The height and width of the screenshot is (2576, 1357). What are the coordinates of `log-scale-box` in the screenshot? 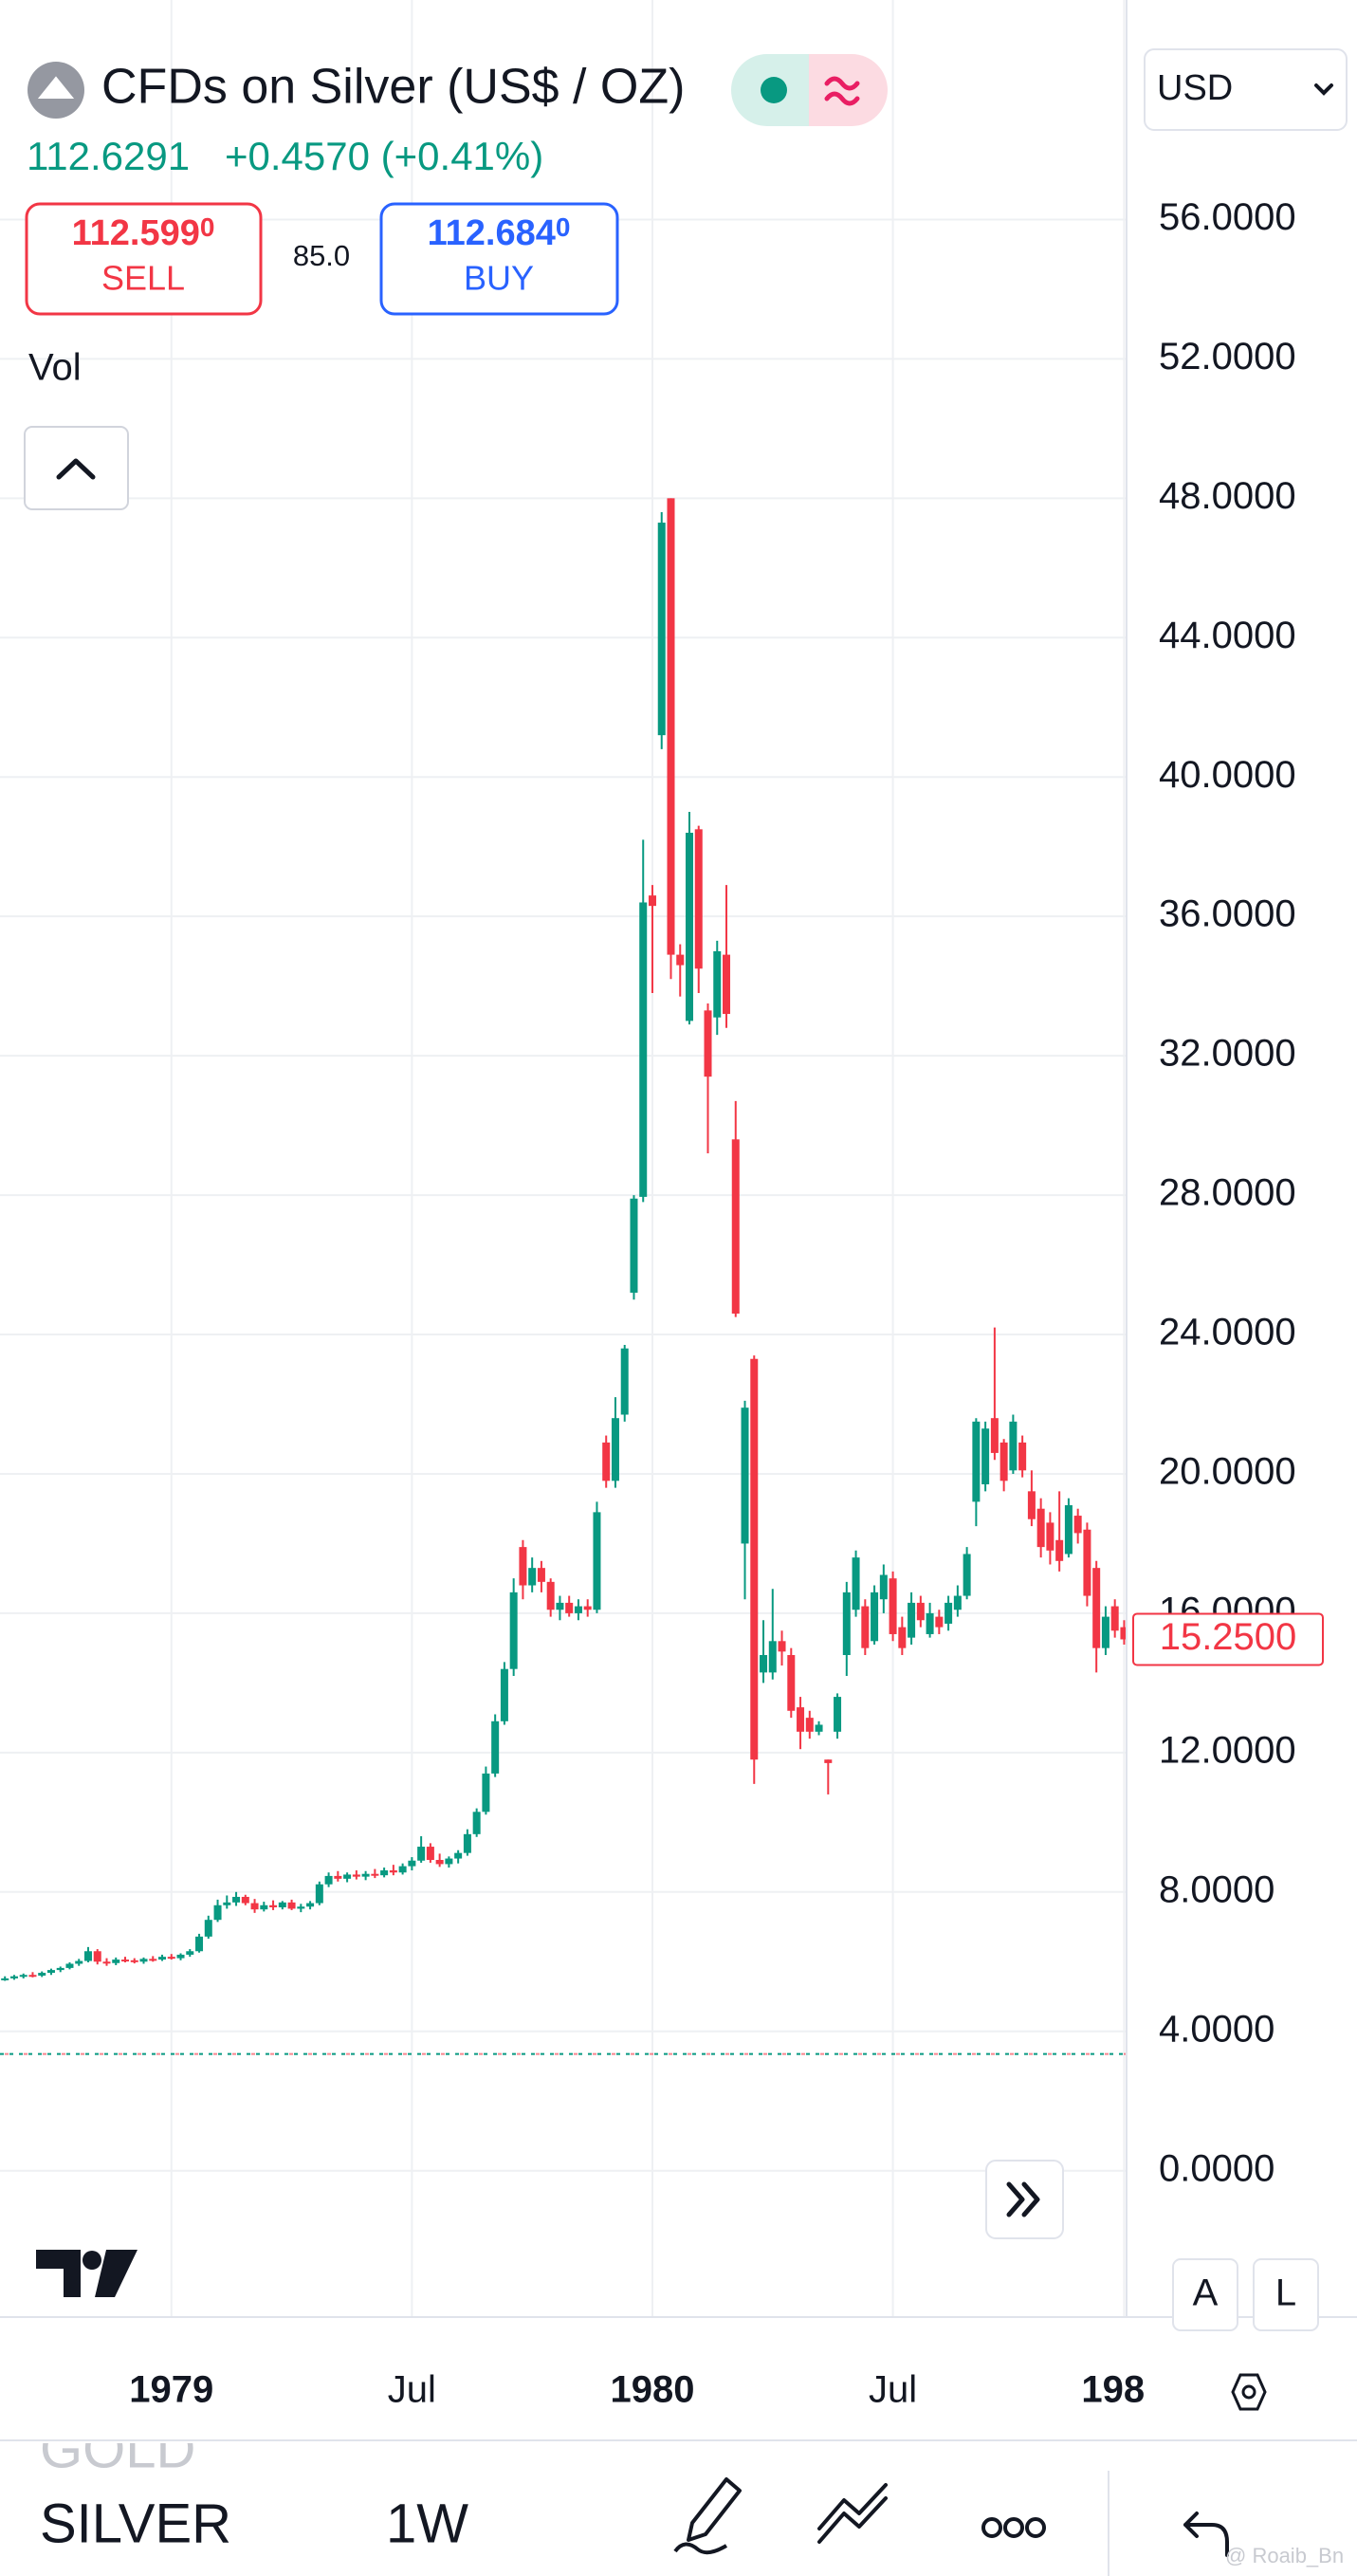 It's located at (1286, 2294).